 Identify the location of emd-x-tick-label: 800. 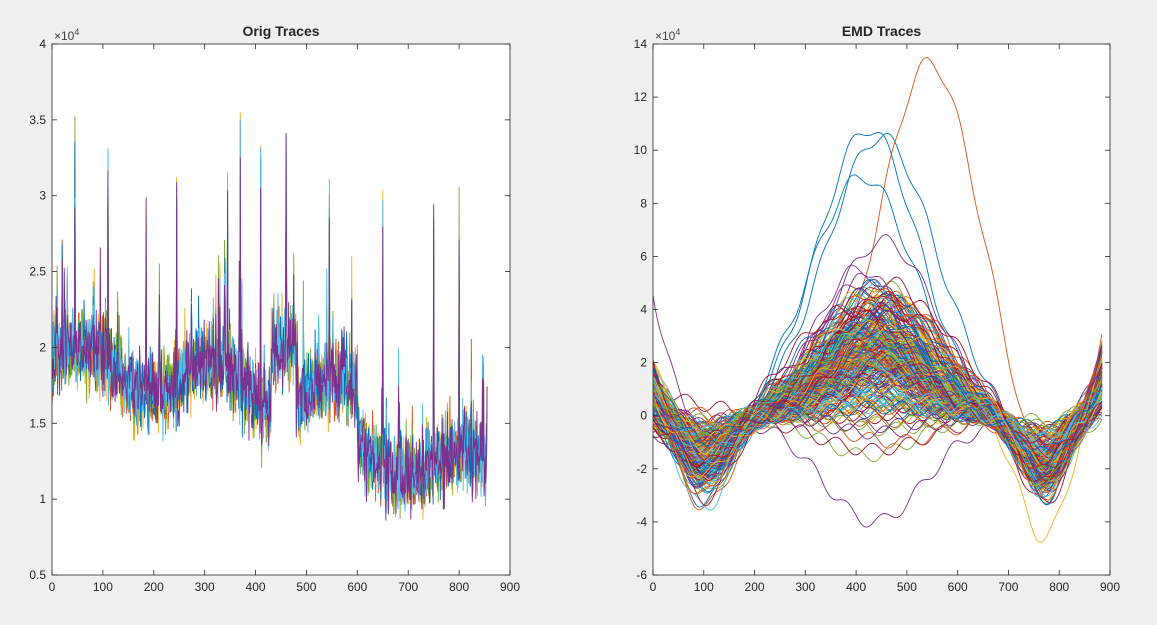
(1059, 587).